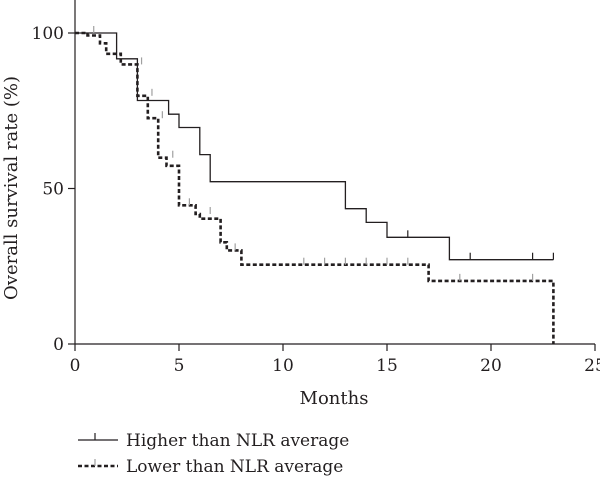 This screenshot has height=479, width=600. What do you see at coordinates (75, 366) in the screenshot?
I see `x-tick-label: 0` at bounding box center [75, 366].